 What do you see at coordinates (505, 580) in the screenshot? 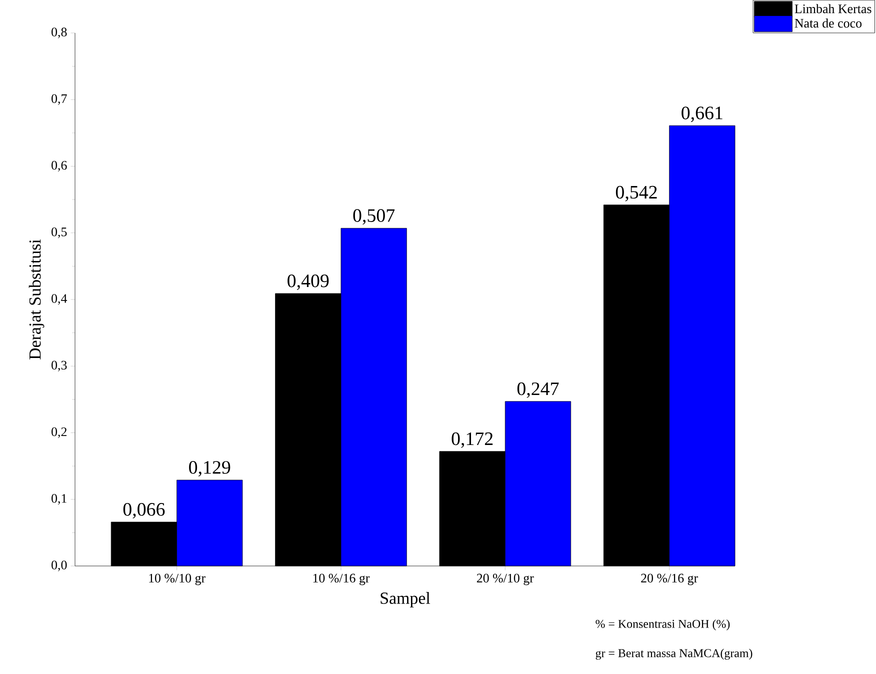
I see `x-tick-label: 20 %/10 gr` at bounding box center [505, 580].